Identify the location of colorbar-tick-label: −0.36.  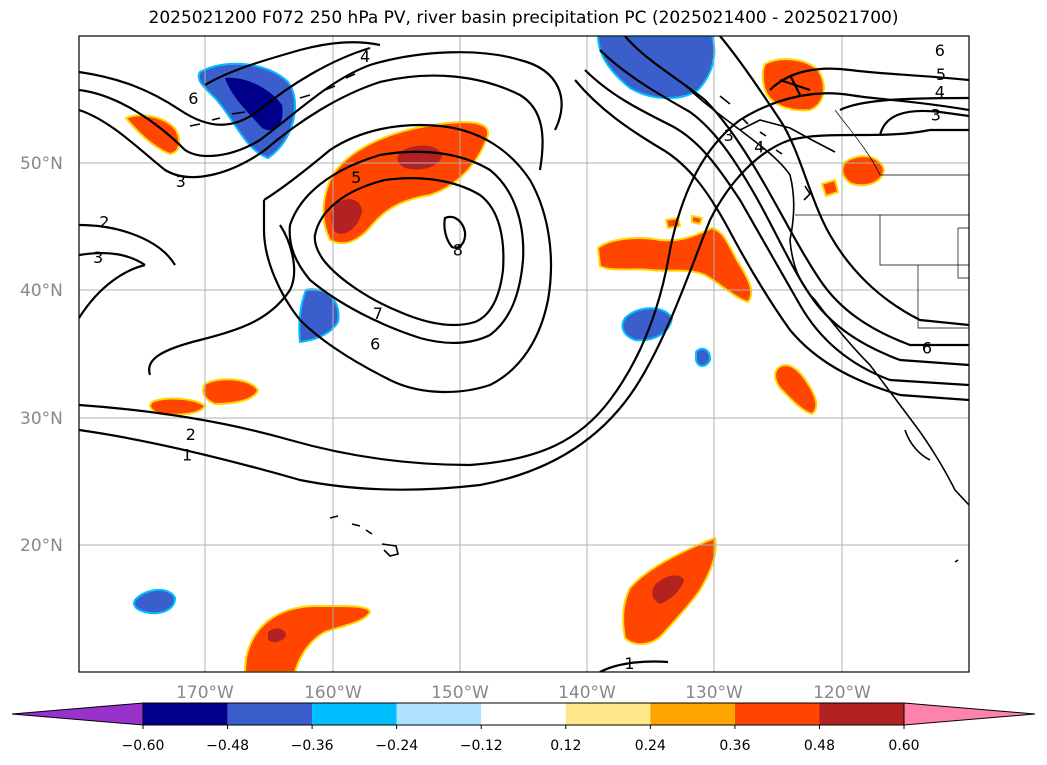
(312, 746).